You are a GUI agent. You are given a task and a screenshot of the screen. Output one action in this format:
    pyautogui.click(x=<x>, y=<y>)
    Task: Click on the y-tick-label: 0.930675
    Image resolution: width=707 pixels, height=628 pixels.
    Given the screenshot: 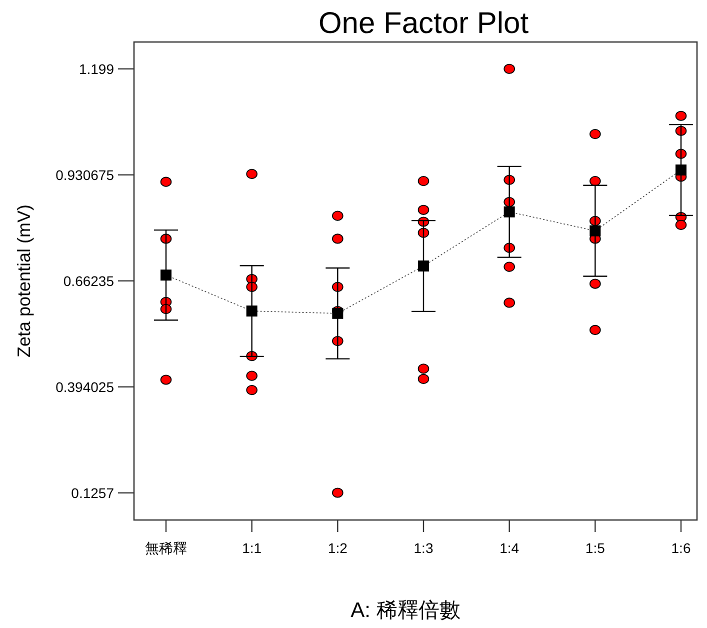 What is the action you would take?
    pyautogui.click(x=85, y=174)
    